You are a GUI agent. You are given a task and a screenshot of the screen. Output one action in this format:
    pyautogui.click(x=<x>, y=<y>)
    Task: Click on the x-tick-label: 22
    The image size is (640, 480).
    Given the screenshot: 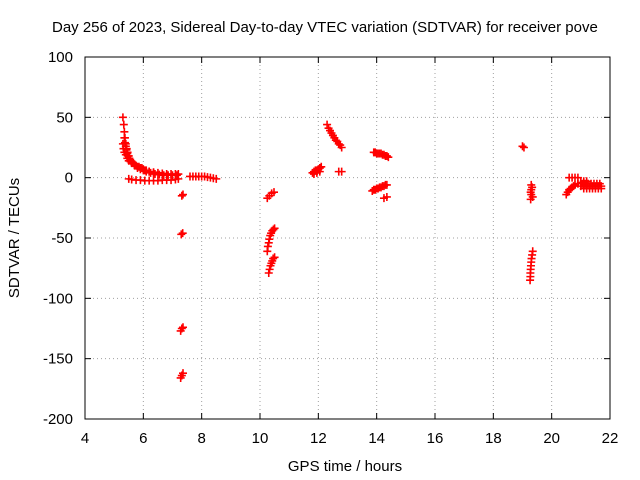 What is the action you would take?
    pyautogui.click(x=610, y=438)
    